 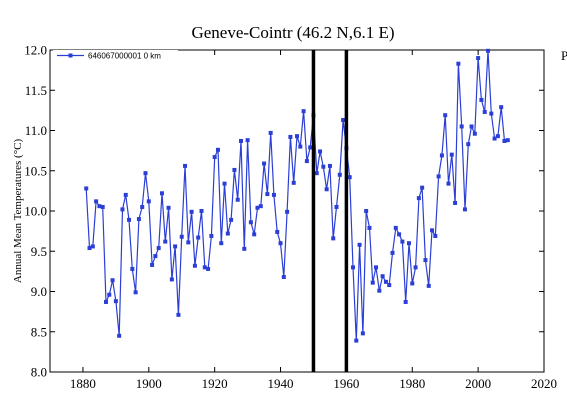 What do you see at coordinates (215, 383) in the screenshot?
I see `x-tick-label: 1920` at bounding box center [215, 383].